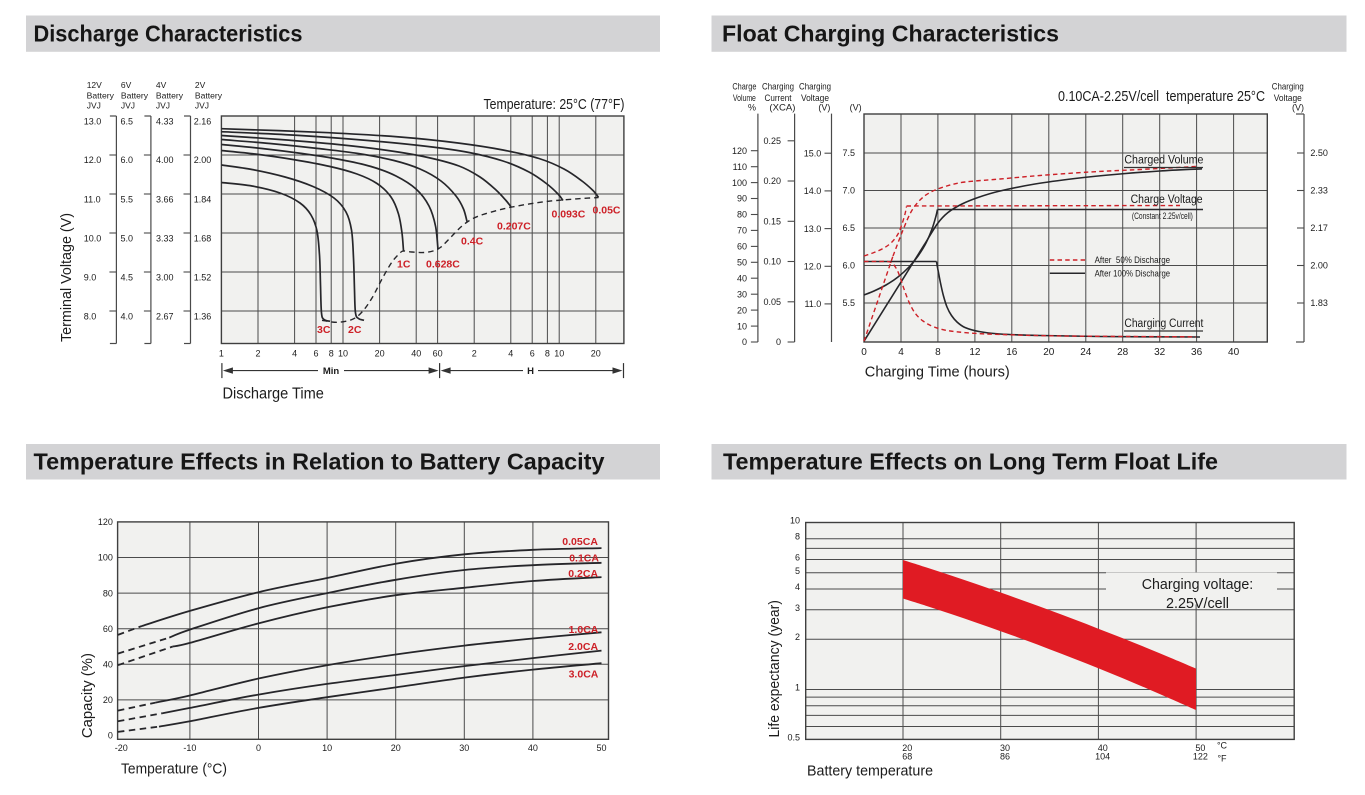 This screenshot has height=795, width=1365. What do you see at coordinates (127, 317) in the screenshot?
I see `svg-text: 4.0` at bounding box center [127, 317].